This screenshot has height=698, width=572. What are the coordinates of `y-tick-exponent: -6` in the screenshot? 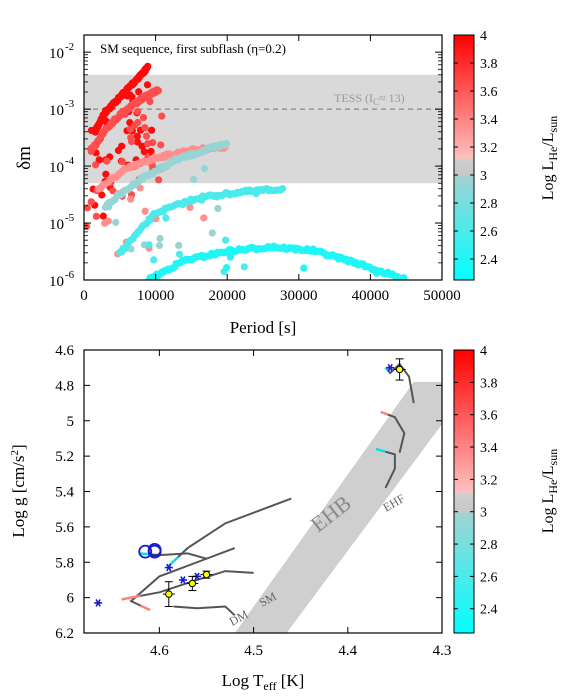 It's located at (70, 275).